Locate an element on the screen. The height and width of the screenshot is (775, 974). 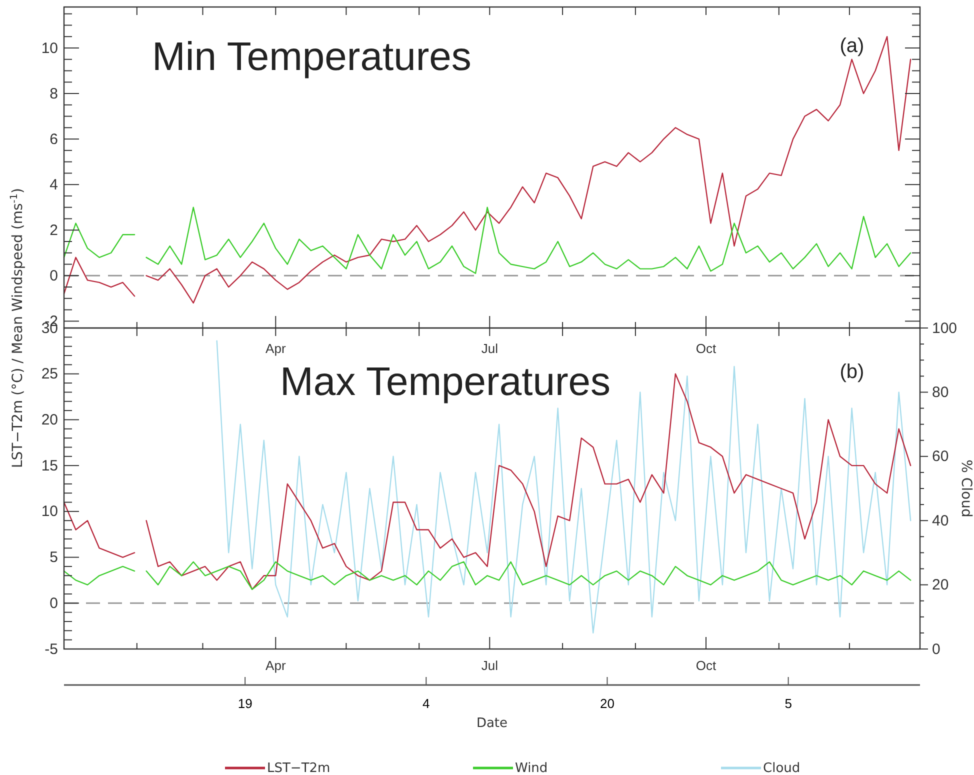
x2-tick-label: 19 is located at coordinates (245, 704).